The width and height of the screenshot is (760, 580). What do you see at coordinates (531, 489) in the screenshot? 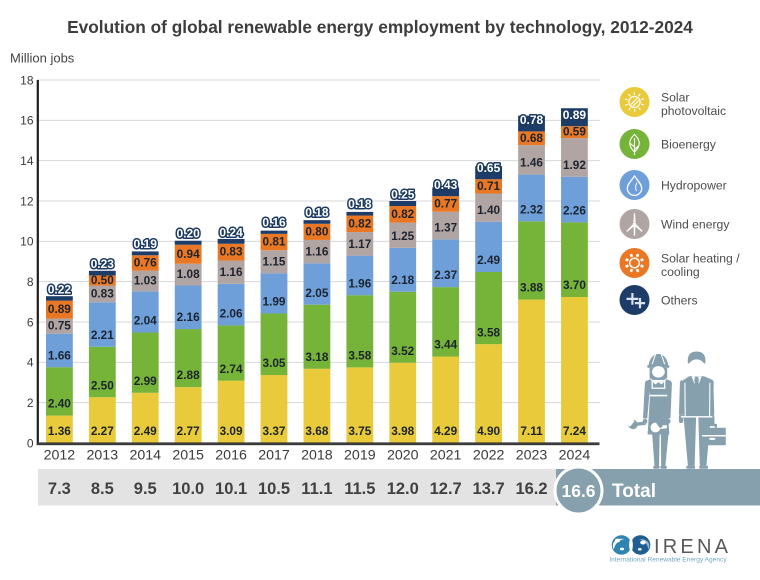
I see `svg-text: 16.2` at bounding box center [531, 489].